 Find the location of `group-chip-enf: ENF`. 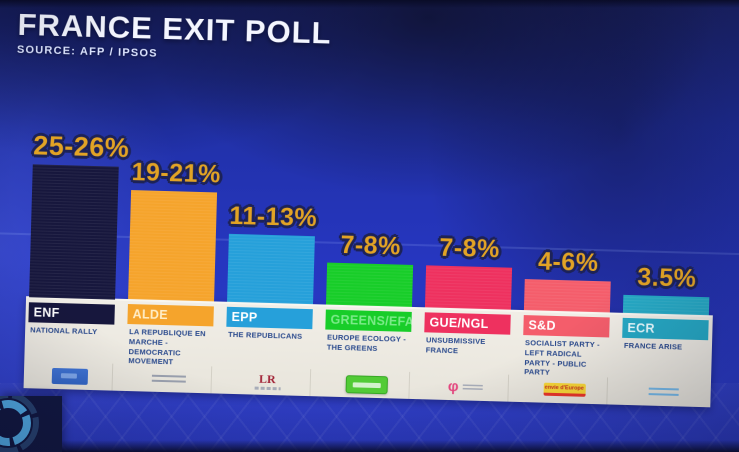

group-chip-enf: ENF is located at coordinates (71, 313).